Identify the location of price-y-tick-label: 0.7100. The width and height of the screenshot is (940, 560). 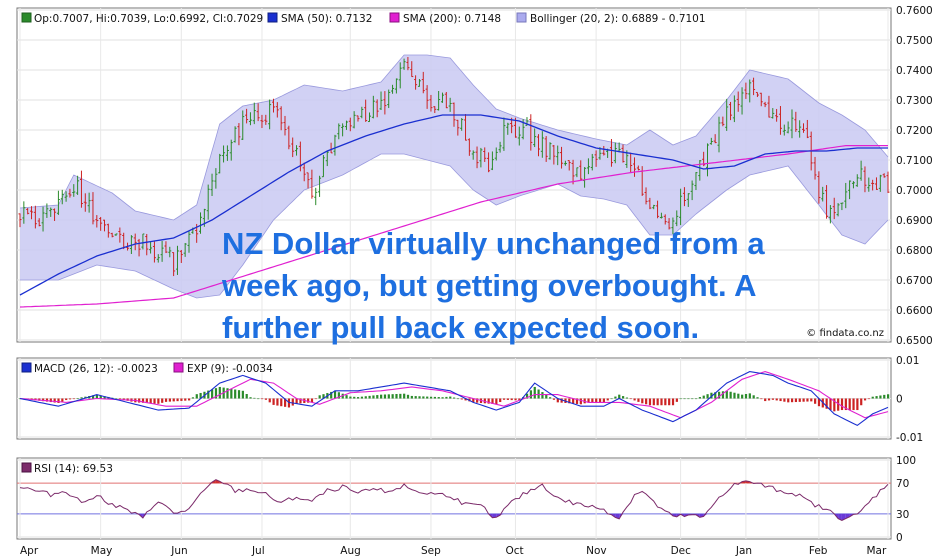
(914, 161).